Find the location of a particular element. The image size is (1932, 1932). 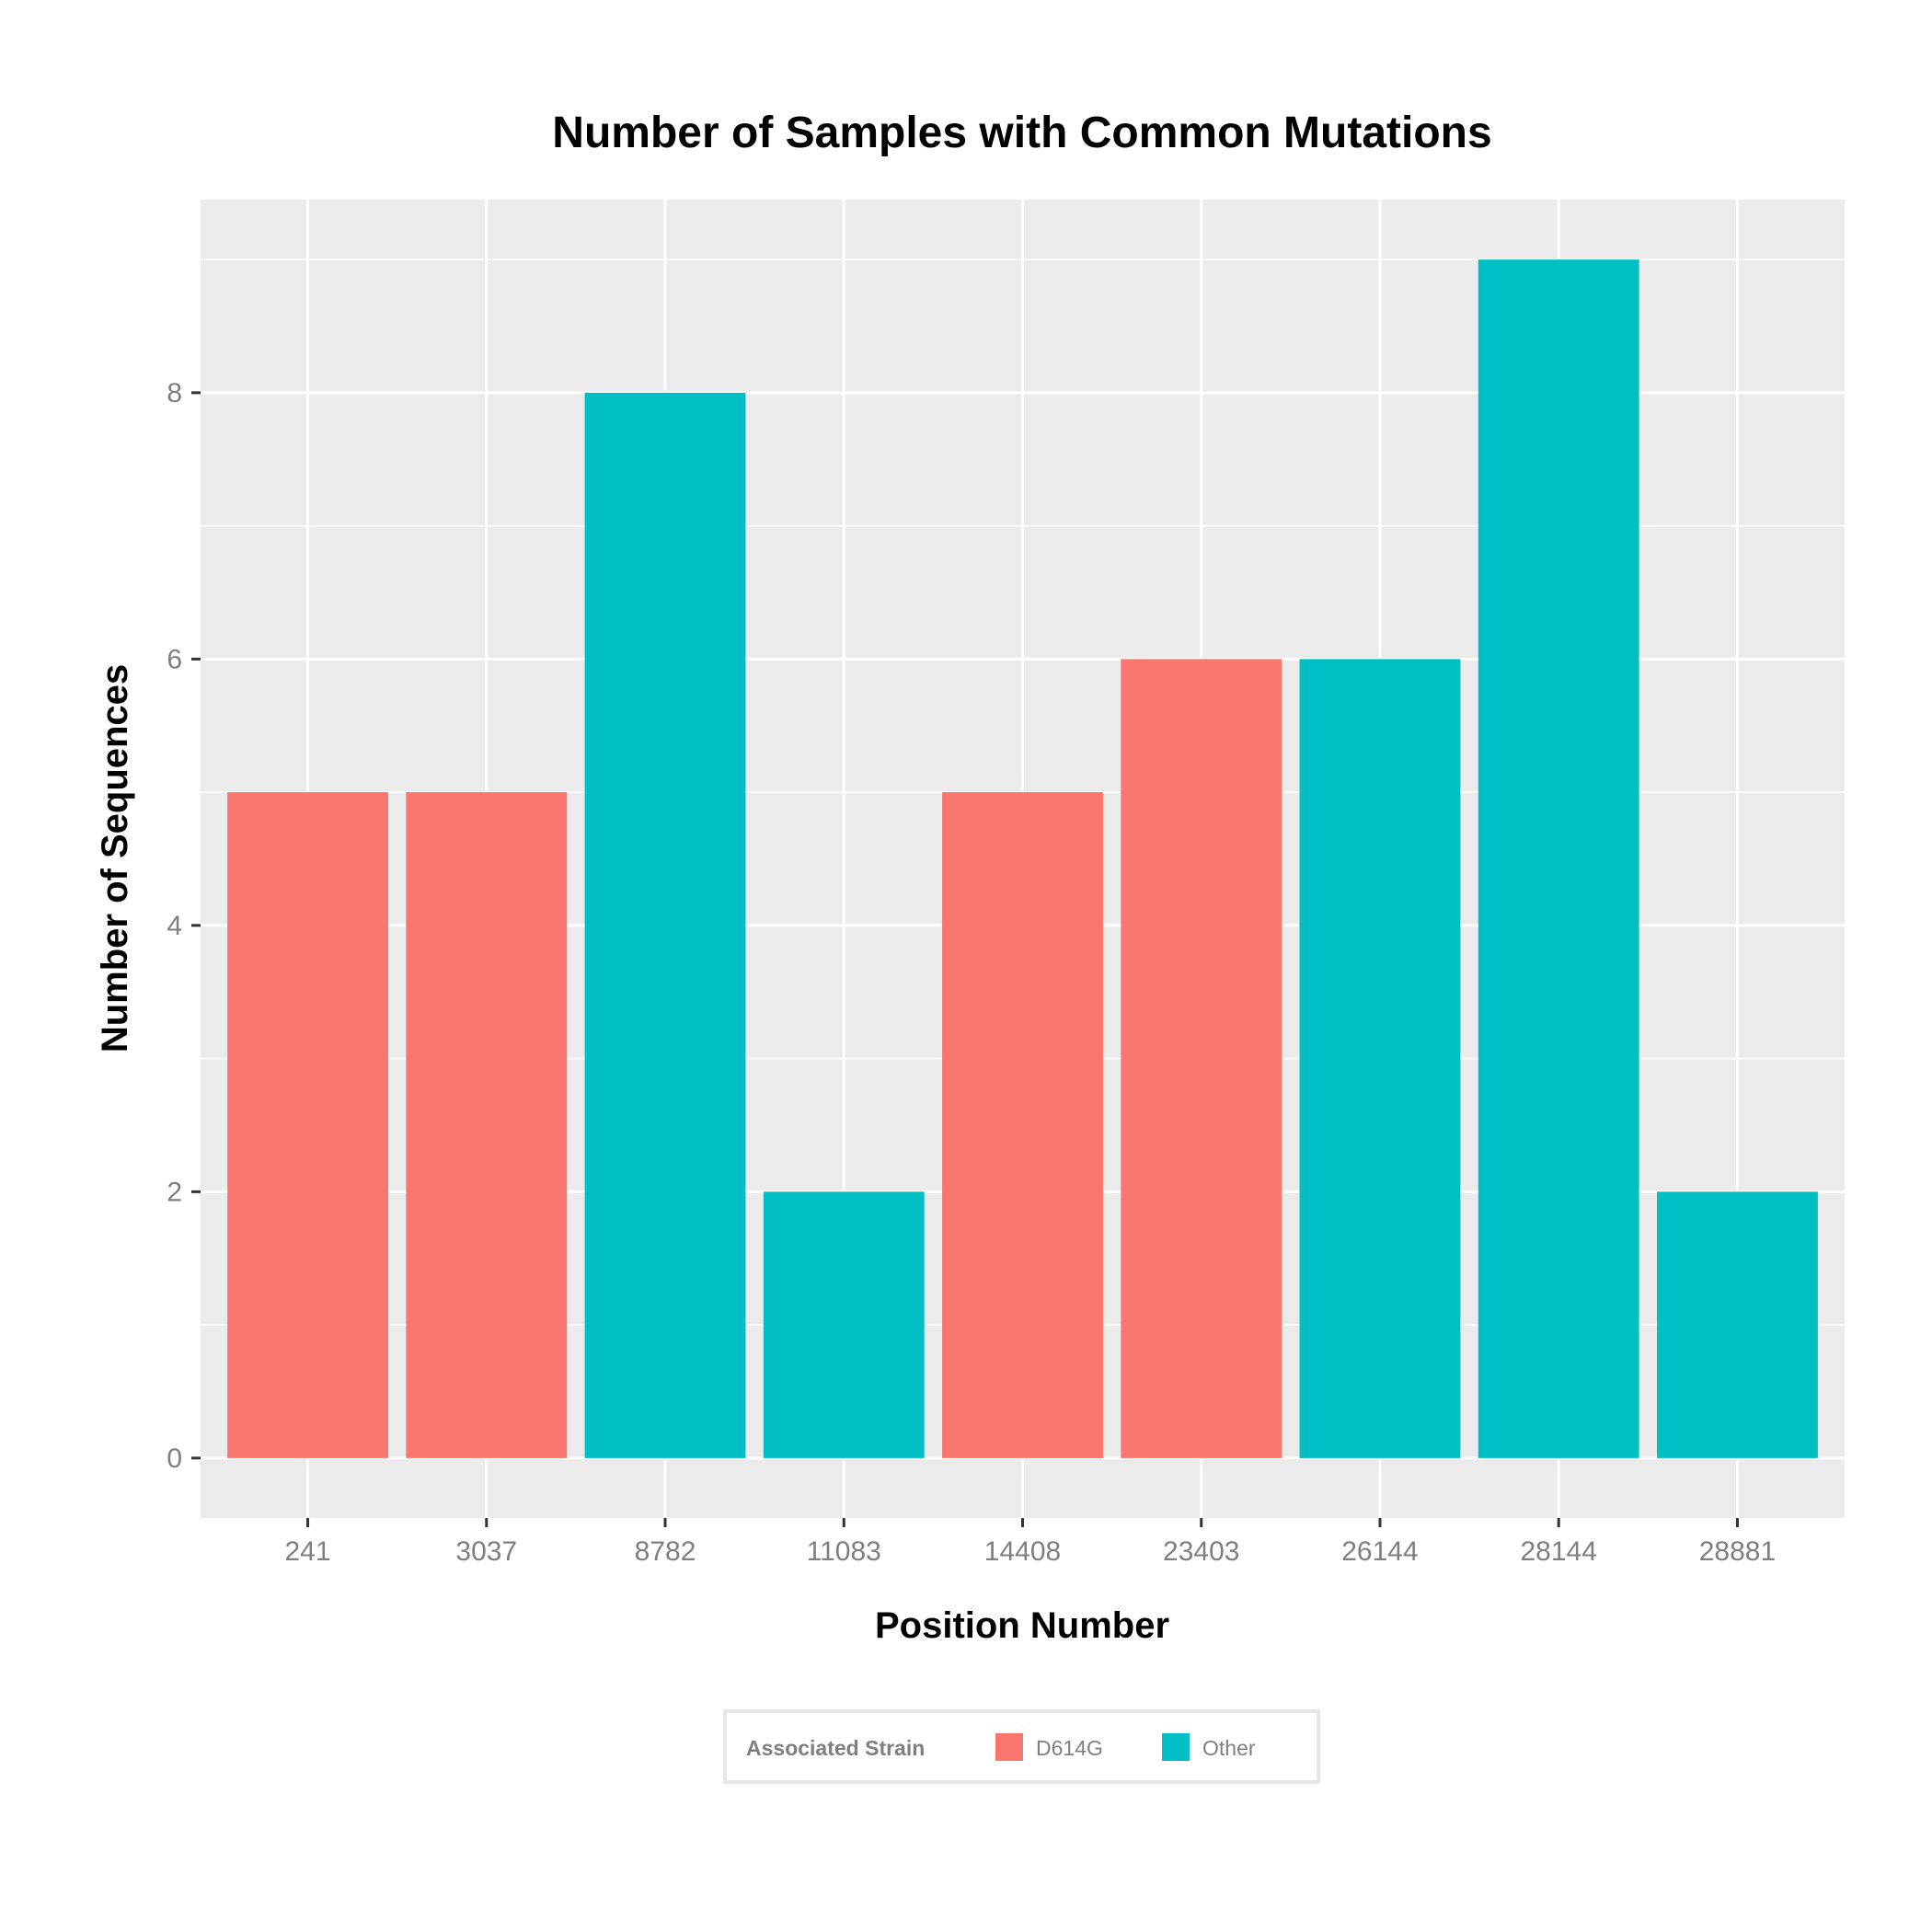

x-tick-label: 11083 is located at coordinates (844, 1551).